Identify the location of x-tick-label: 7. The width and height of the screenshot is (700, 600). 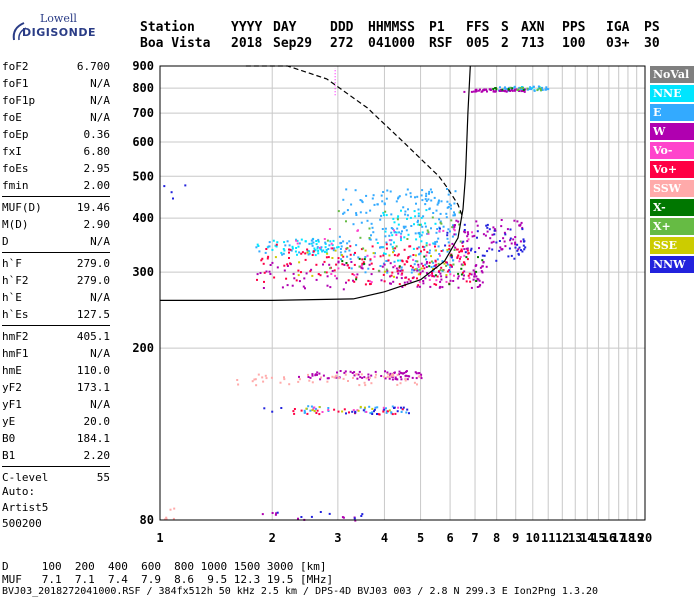
(474, 538).